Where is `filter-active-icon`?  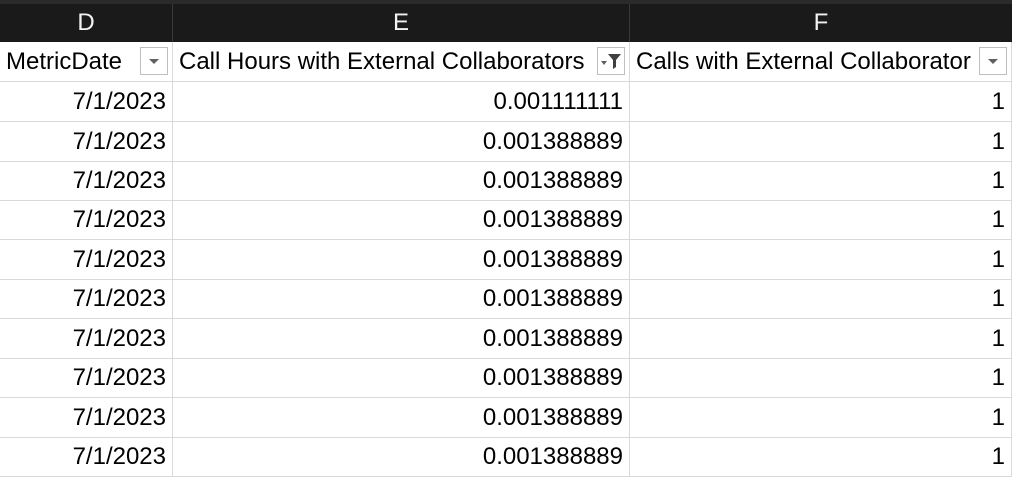
filter-active-icon is located at coordinates (611, 61).